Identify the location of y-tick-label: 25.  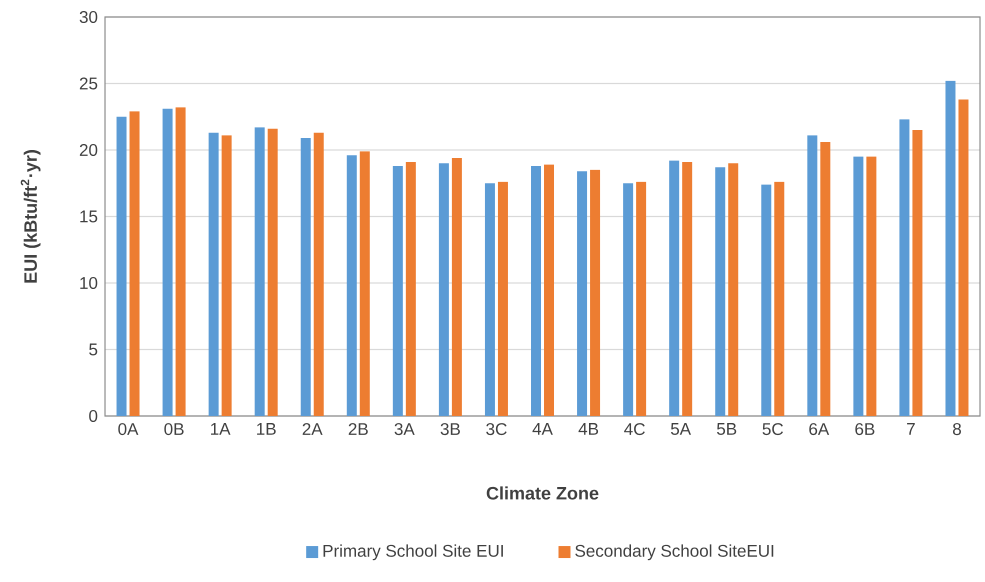
(89, 83).